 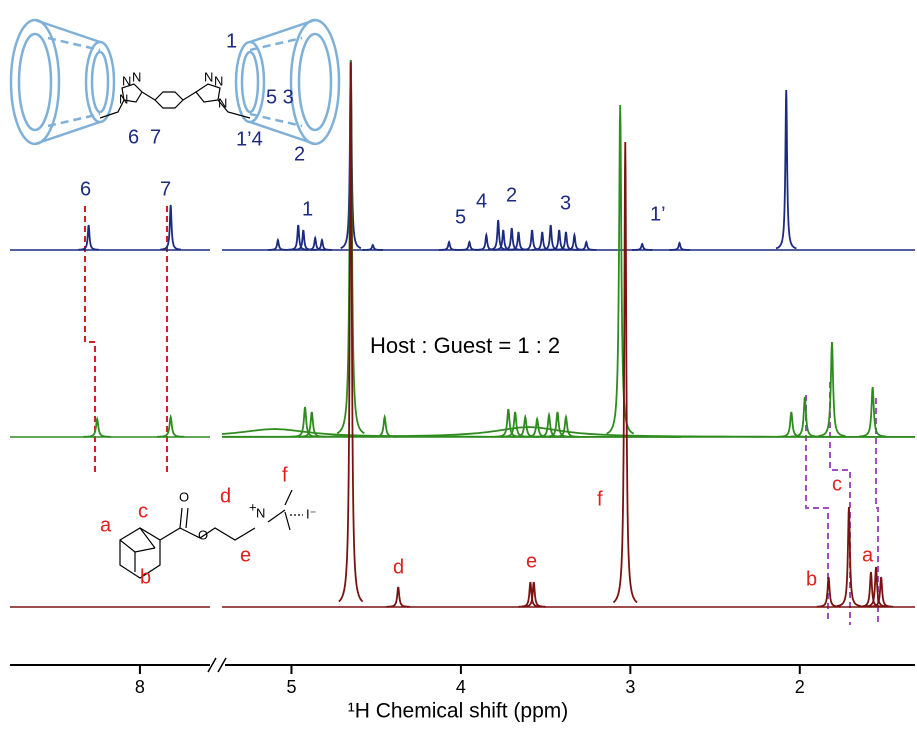 I want to click on guest-label: d, so click(x=225, y=496).